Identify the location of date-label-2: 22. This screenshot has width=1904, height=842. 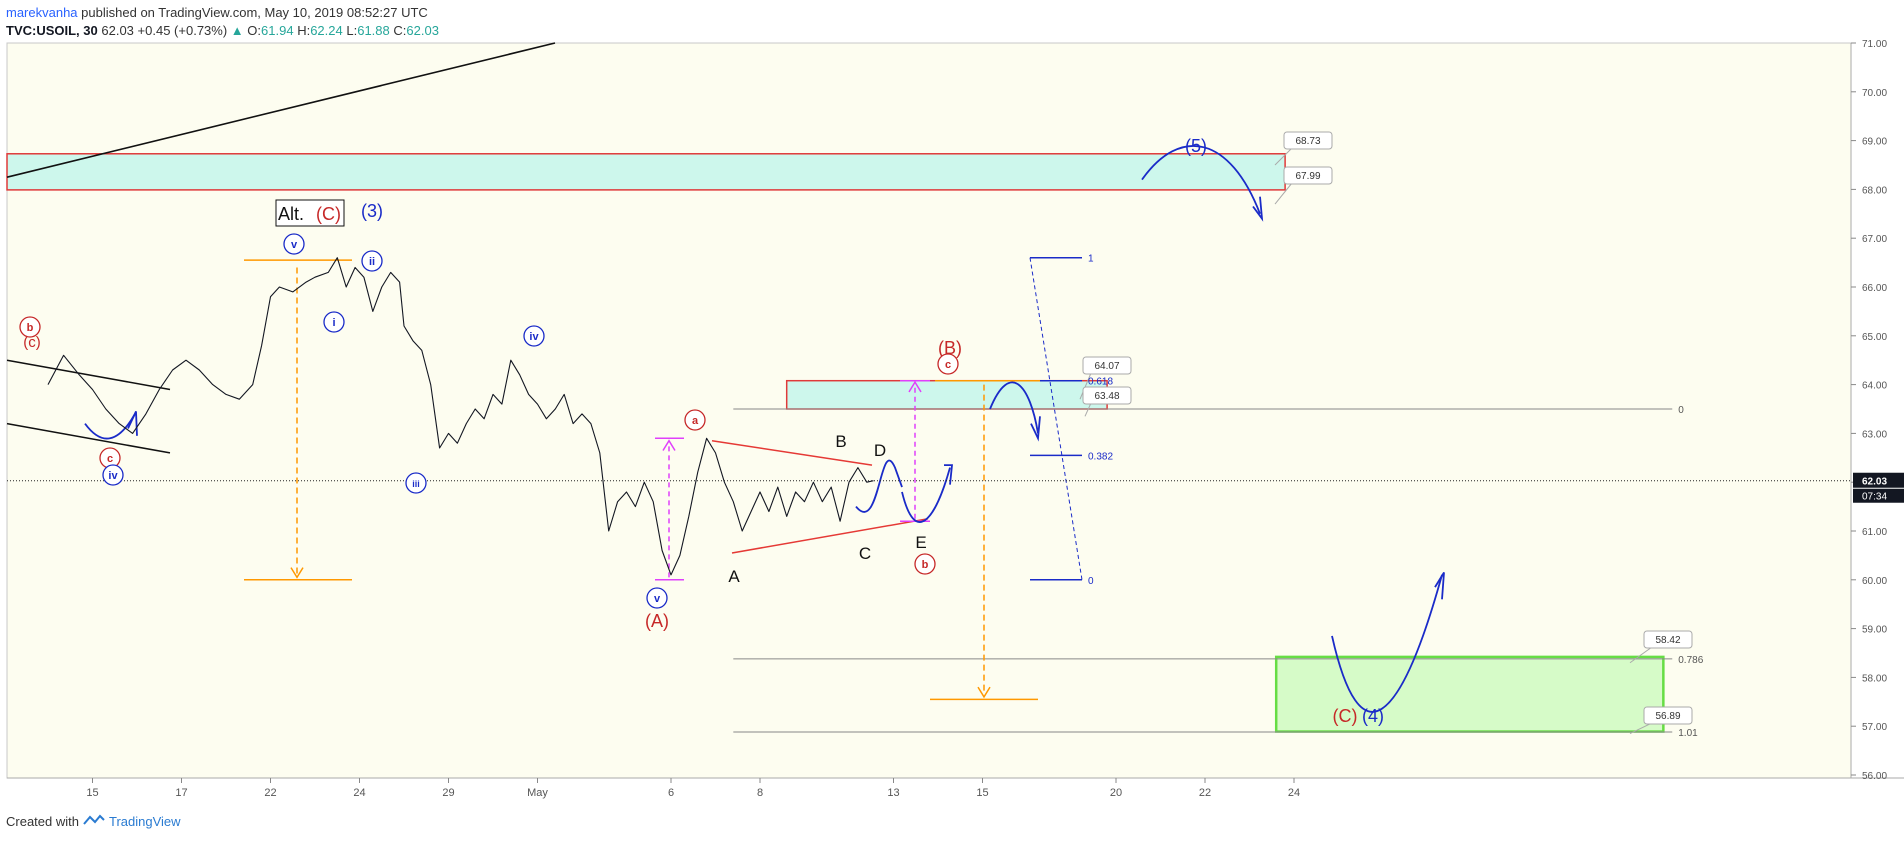
(270, 793).